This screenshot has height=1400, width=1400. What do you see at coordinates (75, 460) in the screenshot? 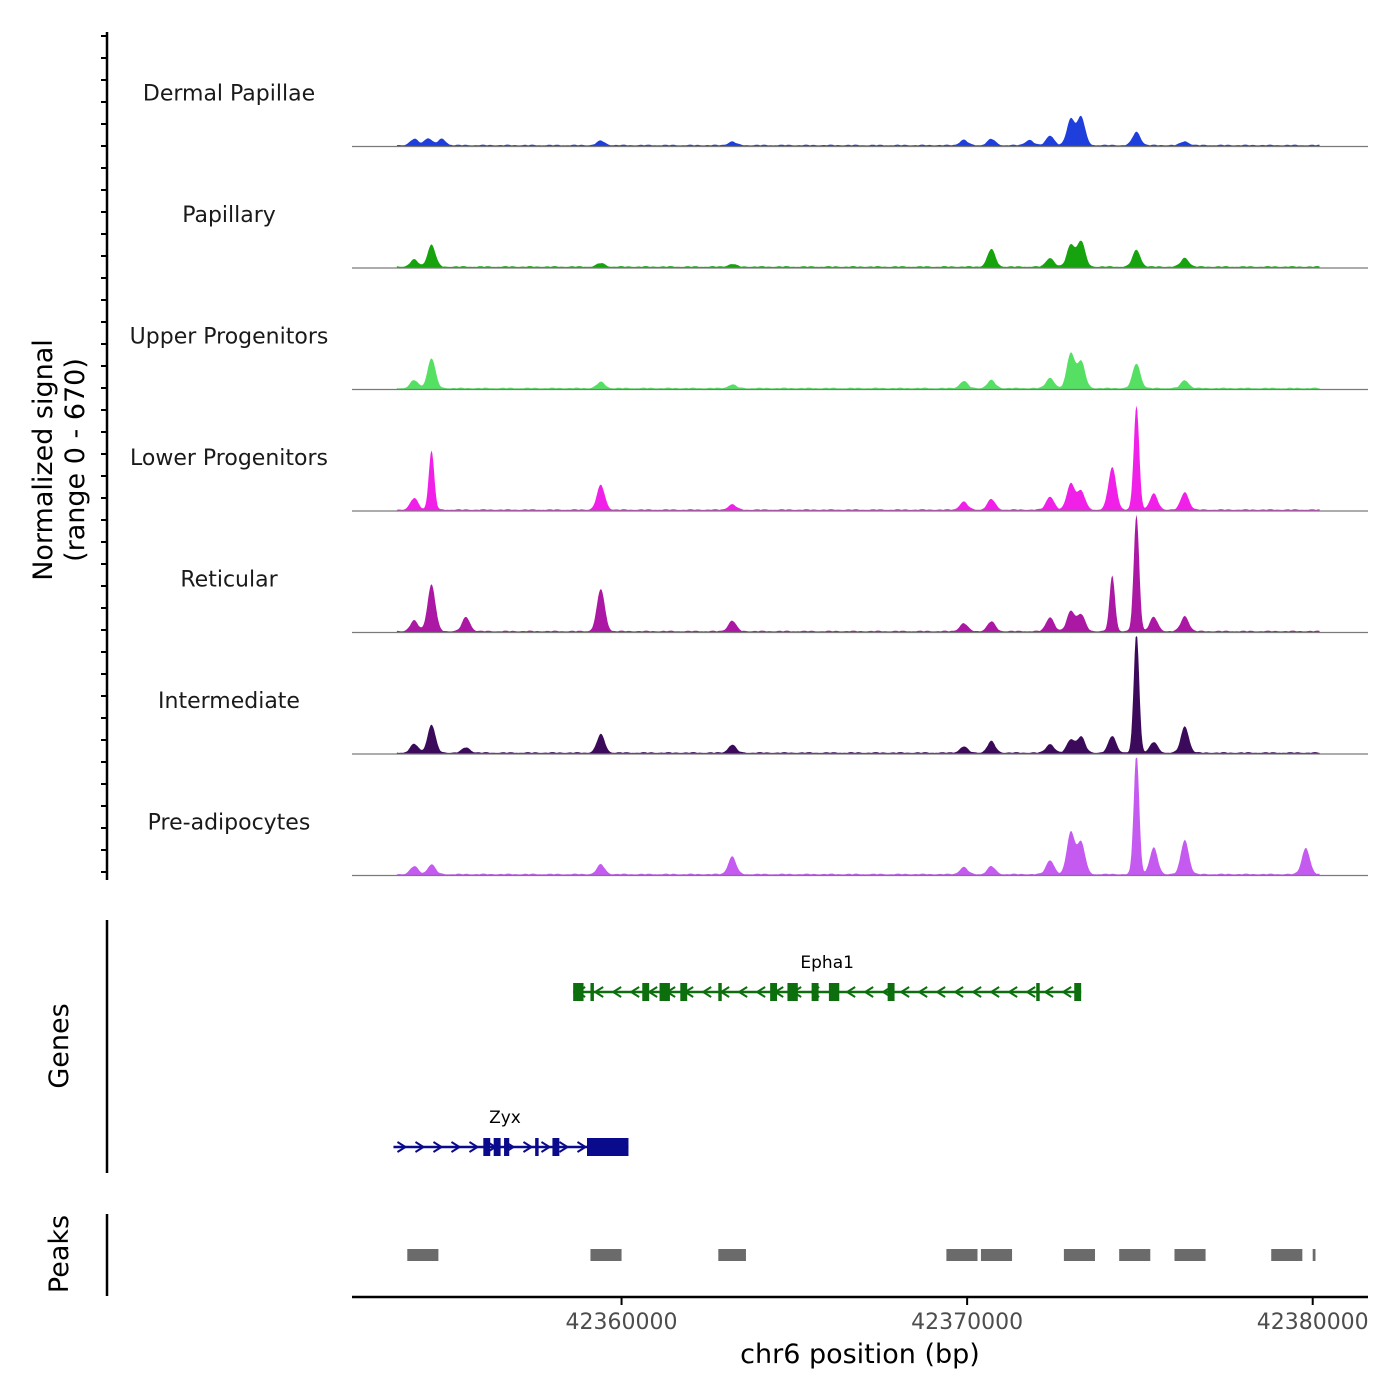
I see `y-axis-title-line2: (range 0 - 670)` at bounding box center [75, 460].